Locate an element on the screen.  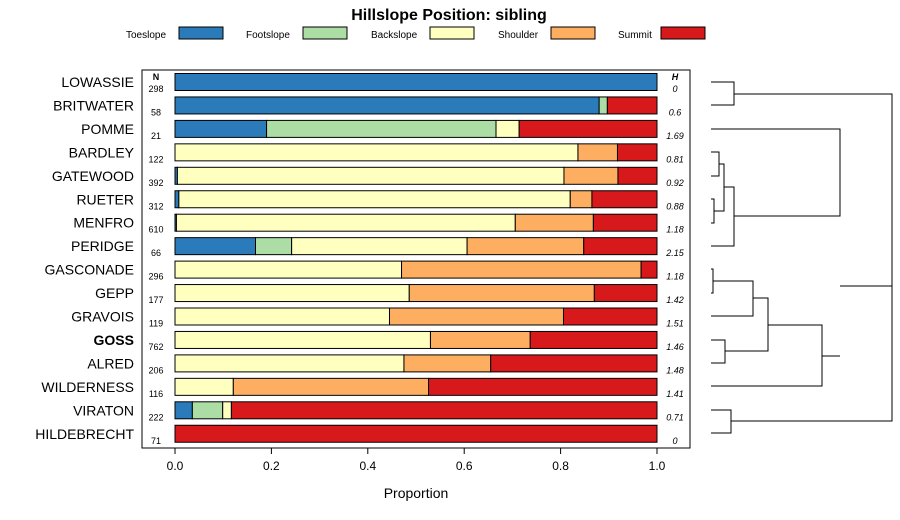
n-value: 177 is located at coordinates (155, 300).